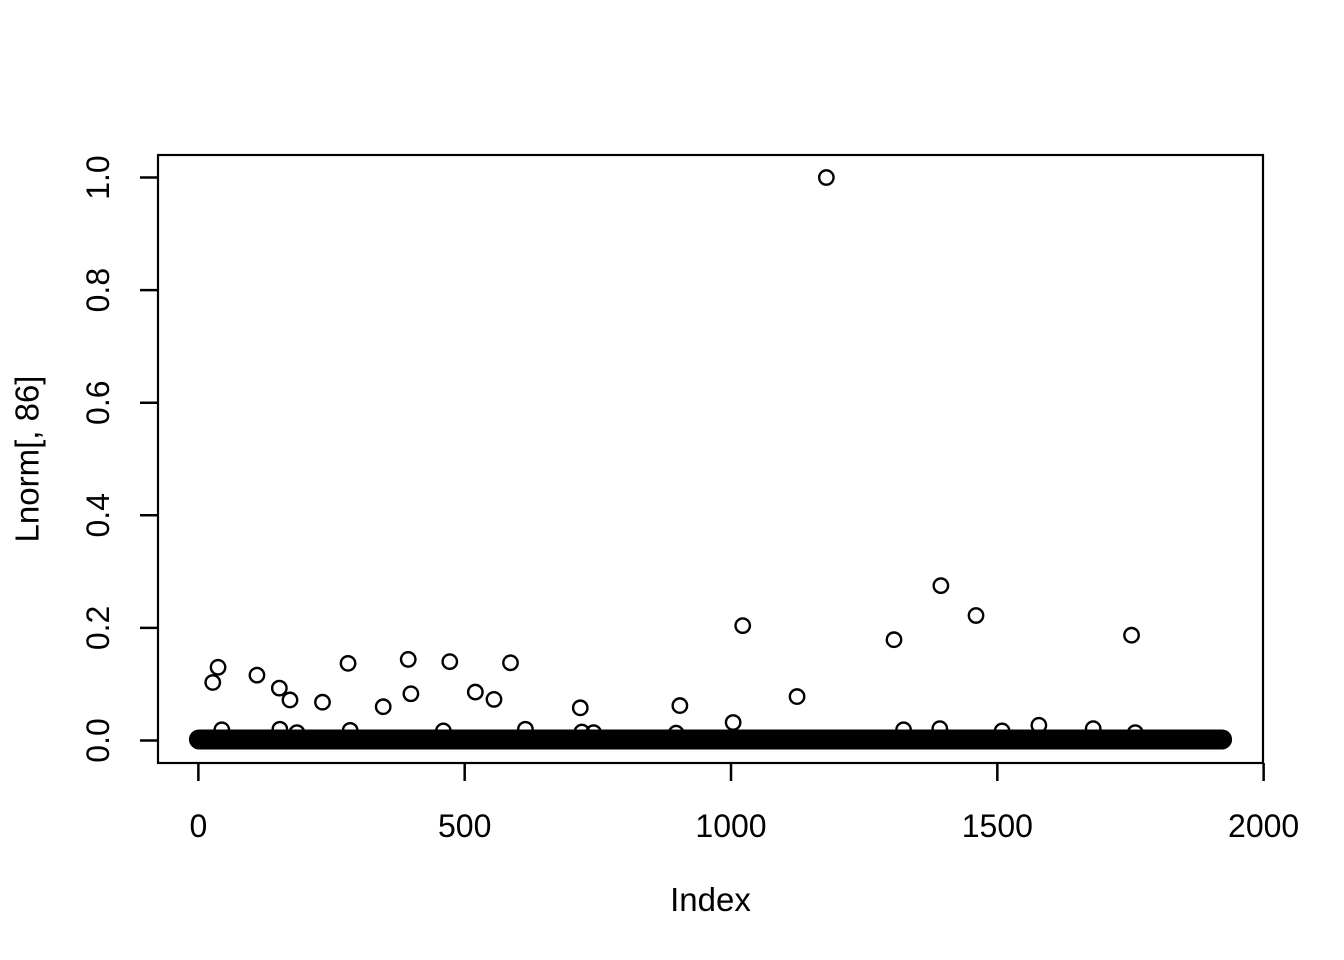 Image resolution: width=1344 pixels, height=960 pixels. Describe the element at coordinates (744, 803) in the screenshot. I see `x-axis: 0 500 1000 1500 2000` at that location.